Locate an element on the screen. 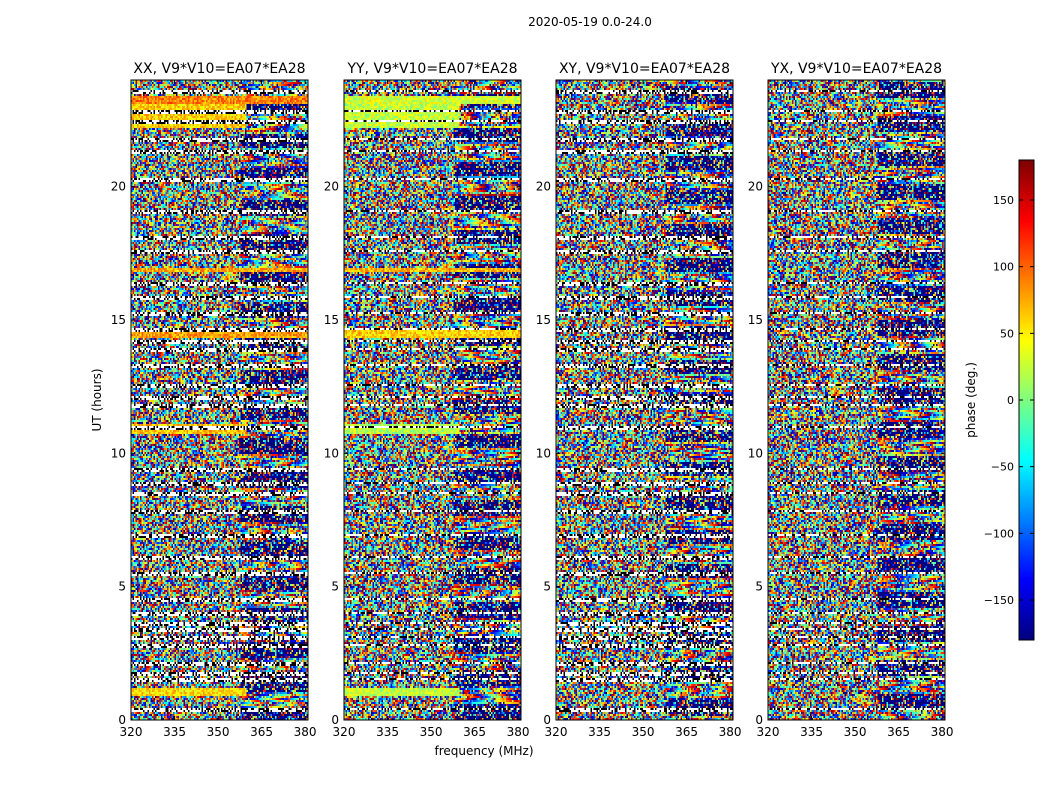 The width and height of the screenshot is (1050, 800). colorbar-tick-label: −150 is located at coordinates (999, 600).